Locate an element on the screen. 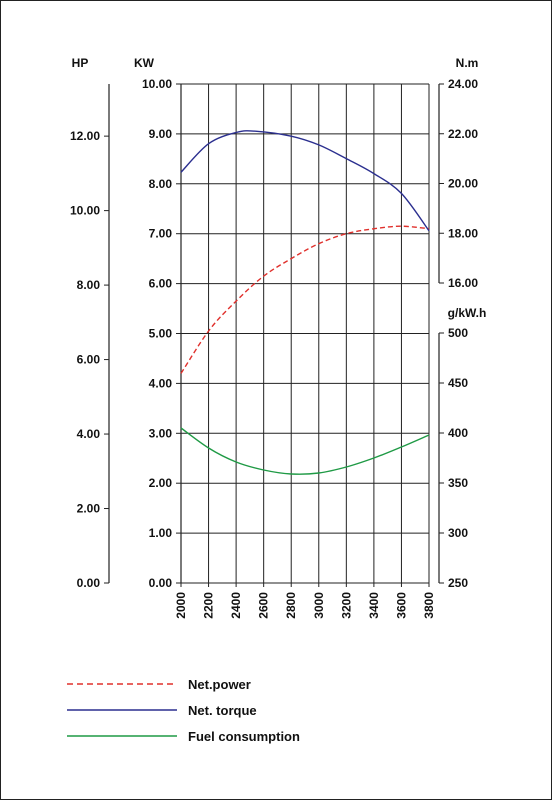 The width and height of the screenshot is (552, 800). fuel-tick-label: 250 is located at coordinates (458, 583).